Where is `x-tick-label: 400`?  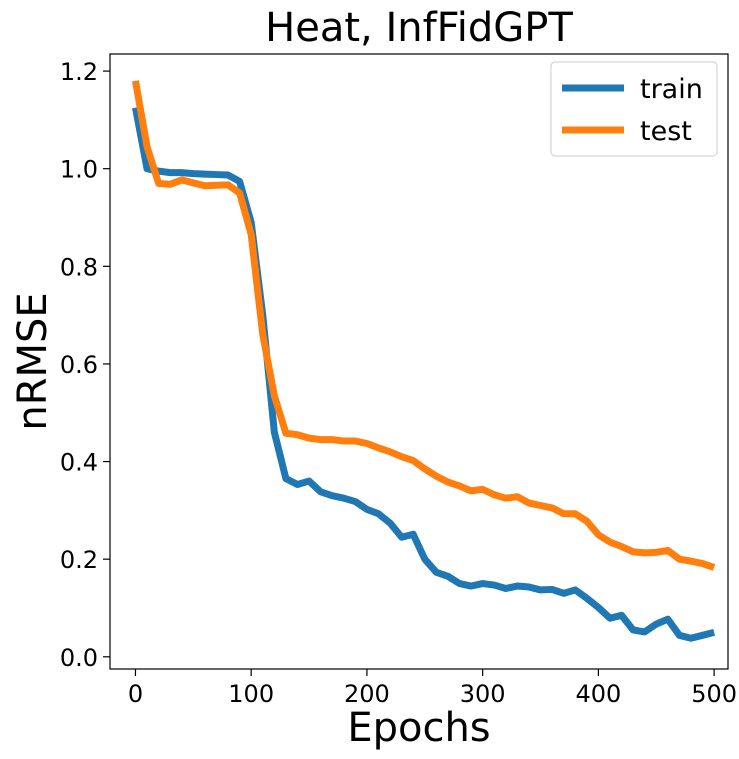 x-tick-label: 400 is located at coordinates (598, 694).